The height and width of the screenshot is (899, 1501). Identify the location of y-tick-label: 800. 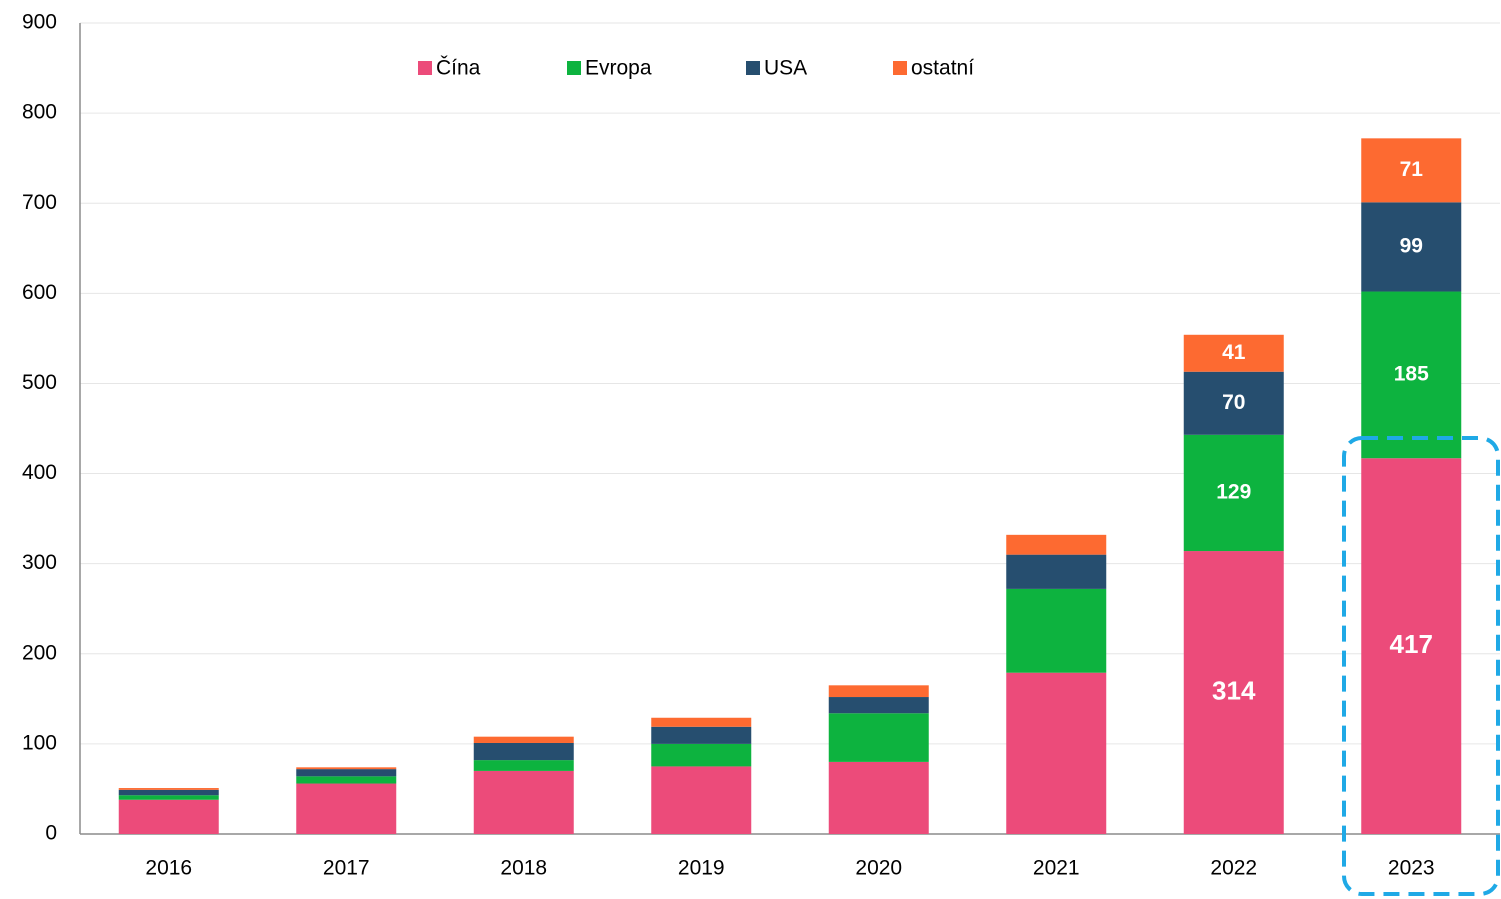
(39, 112).